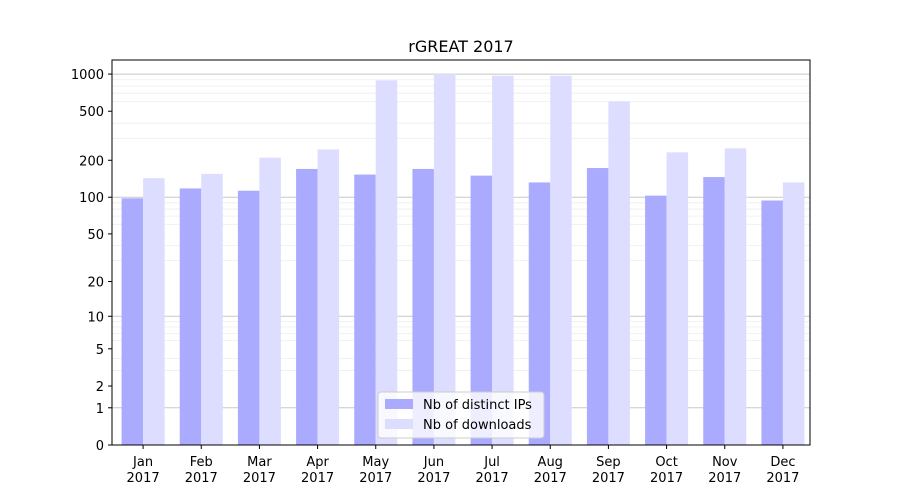 Image resolution: width=900 pixels, height=504 pixels. Describe the element at coordinates (477, 405) in the screenshot. I see `legend-label: Nb of distinct IPs` at that location.